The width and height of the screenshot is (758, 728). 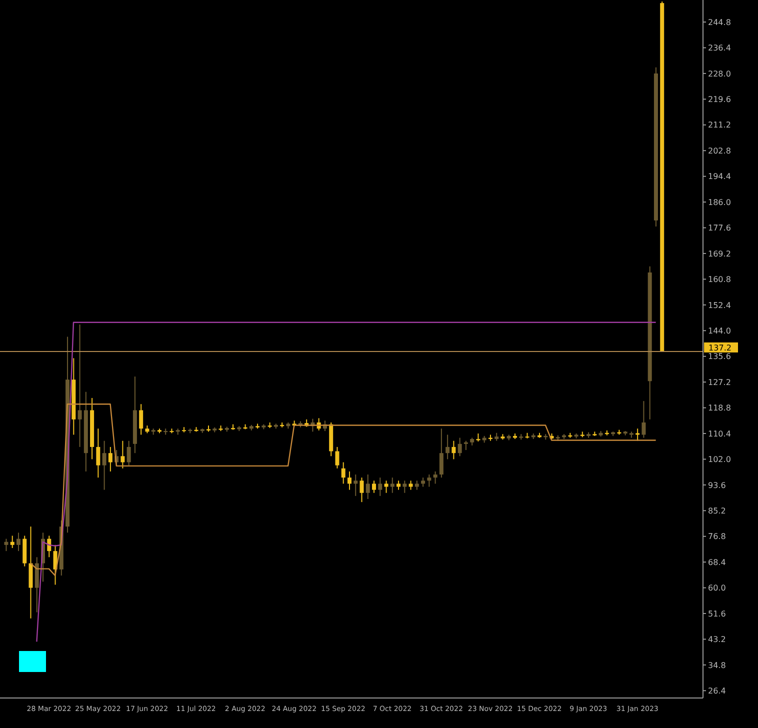 What do you see at coordinates (719, 125) in the screenshot?
I see `y-tick-label: 211.2` at bounding box center [719, 125].